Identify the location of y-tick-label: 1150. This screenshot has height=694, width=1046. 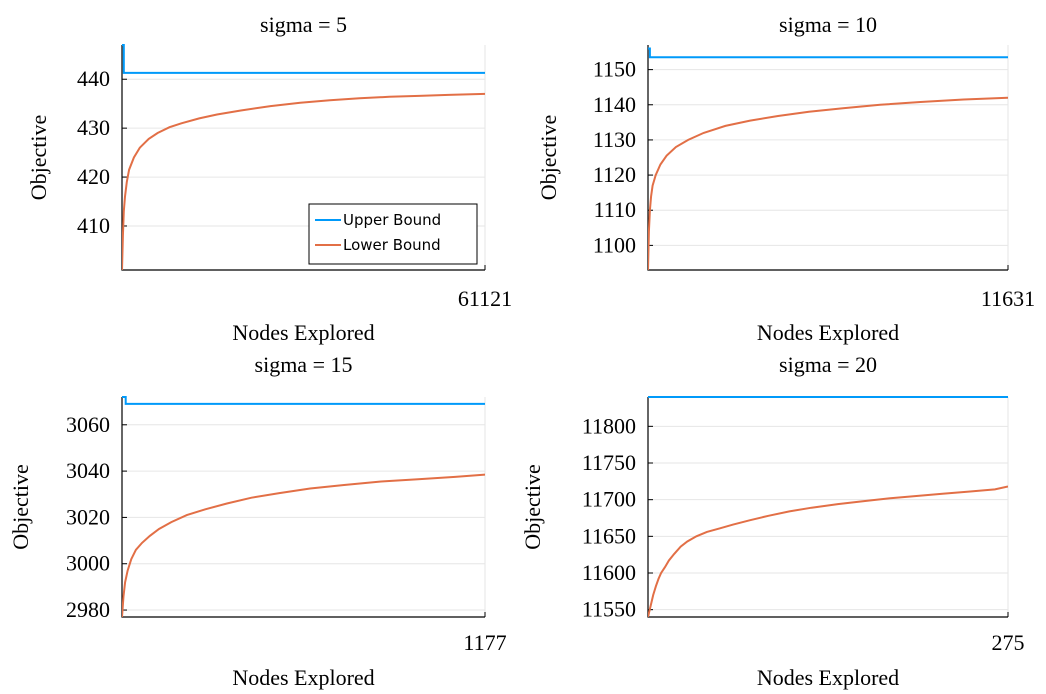
(614, 69).